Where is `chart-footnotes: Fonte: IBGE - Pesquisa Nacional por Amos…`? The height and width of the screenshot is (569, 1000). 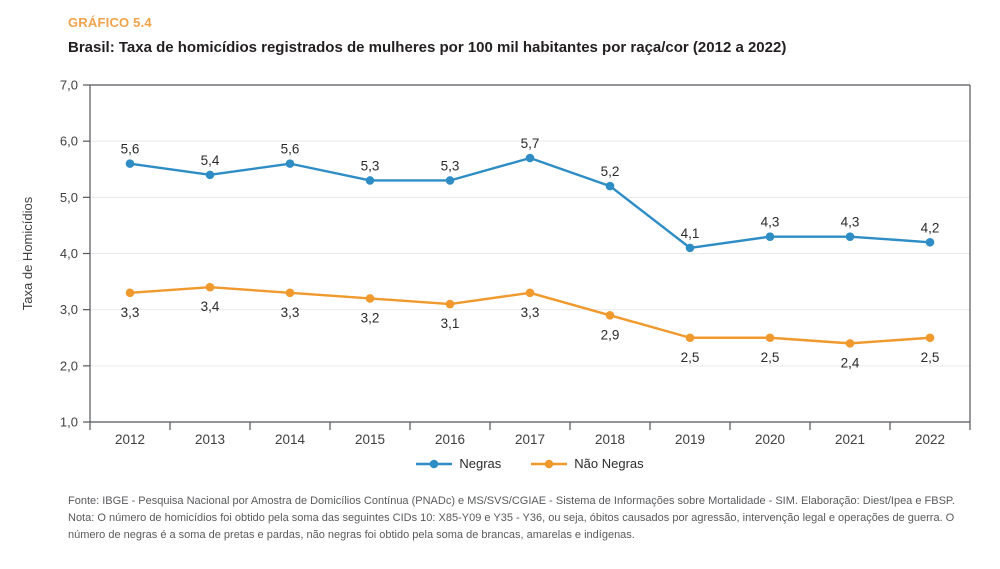
chart-footnotes: Fonte: IBGE - Pesquisa Nacional por Amos… is located at coordinates (524, 518).